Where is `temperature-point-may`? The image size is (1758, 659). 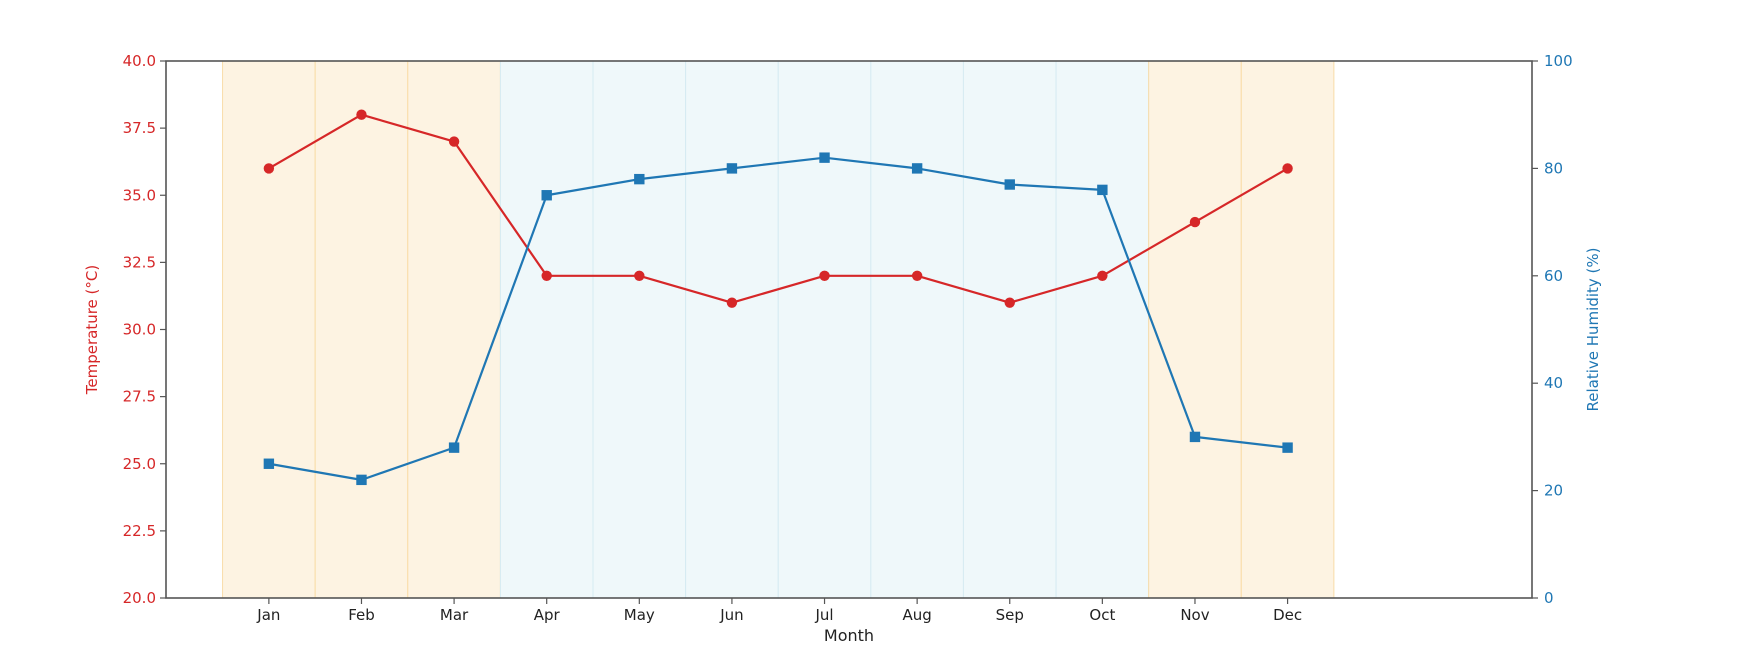 temperature-point-may is located at coordinates (639, 275).